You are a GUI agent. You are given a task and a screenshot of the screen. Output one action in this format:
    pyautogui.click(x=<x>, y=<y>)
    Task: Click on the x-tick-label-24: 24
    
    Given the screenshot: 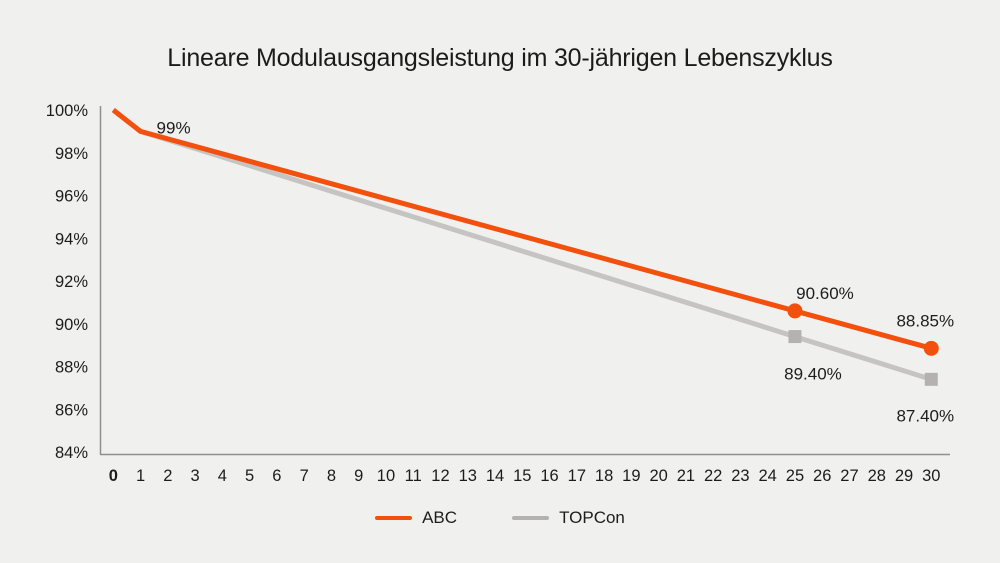 What is the action you would take?
    pyautogui.click(x=768, y=476)
    